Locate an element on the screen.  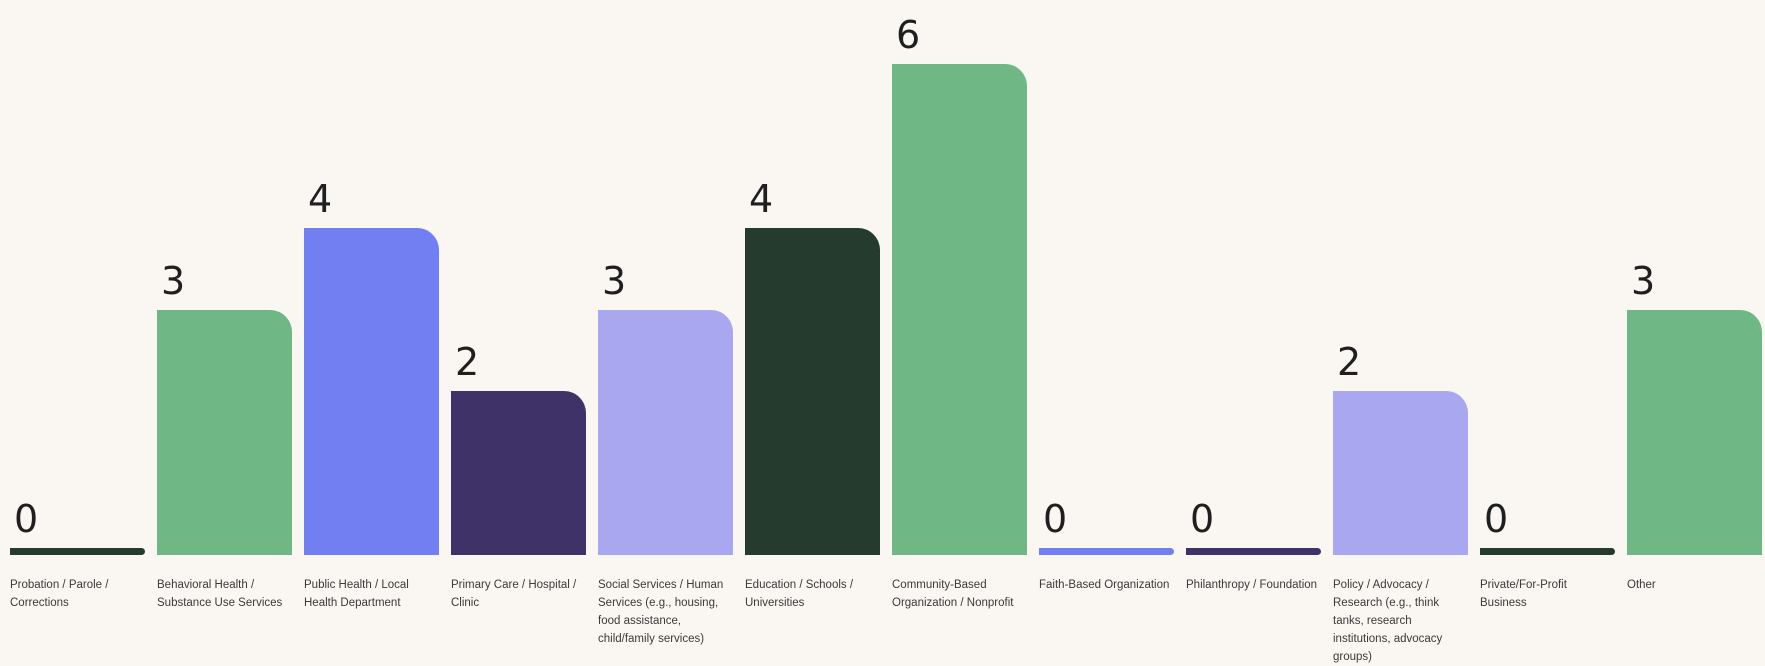
category-label: Probation / Parole / Corrections is located at coordinates (59, 594).